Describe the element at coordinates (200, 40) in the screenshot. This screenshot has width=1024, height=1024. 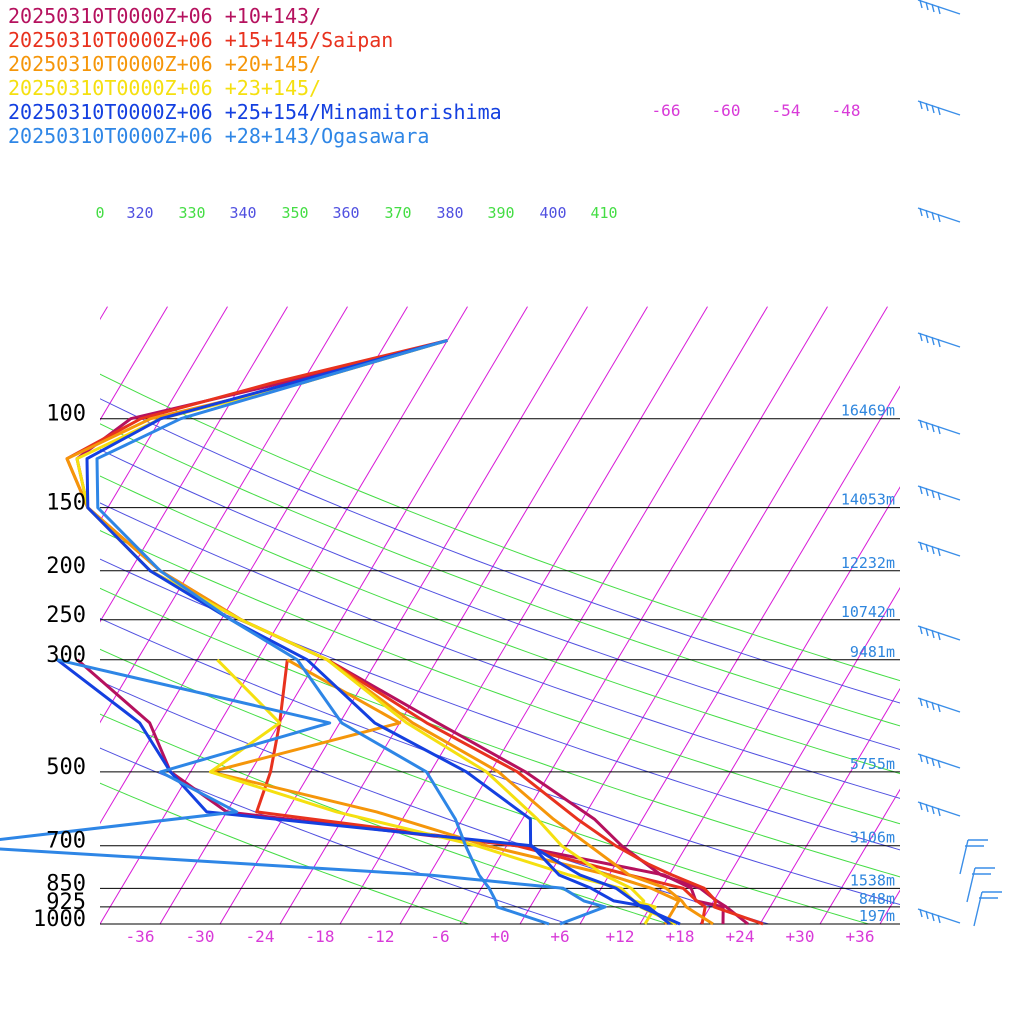
I see `legend-entry: 20250310T0000Z+06 +15+145/Saipan` at that location.